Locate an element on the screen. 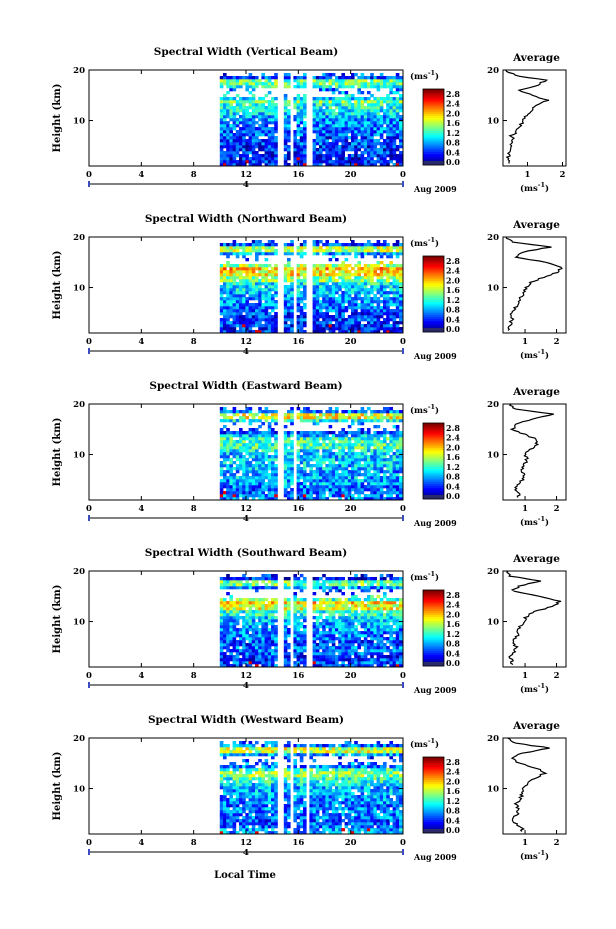 The width and height of the screenshot is (616, 929). colorbar-floor is located at coordinates (433, 664).